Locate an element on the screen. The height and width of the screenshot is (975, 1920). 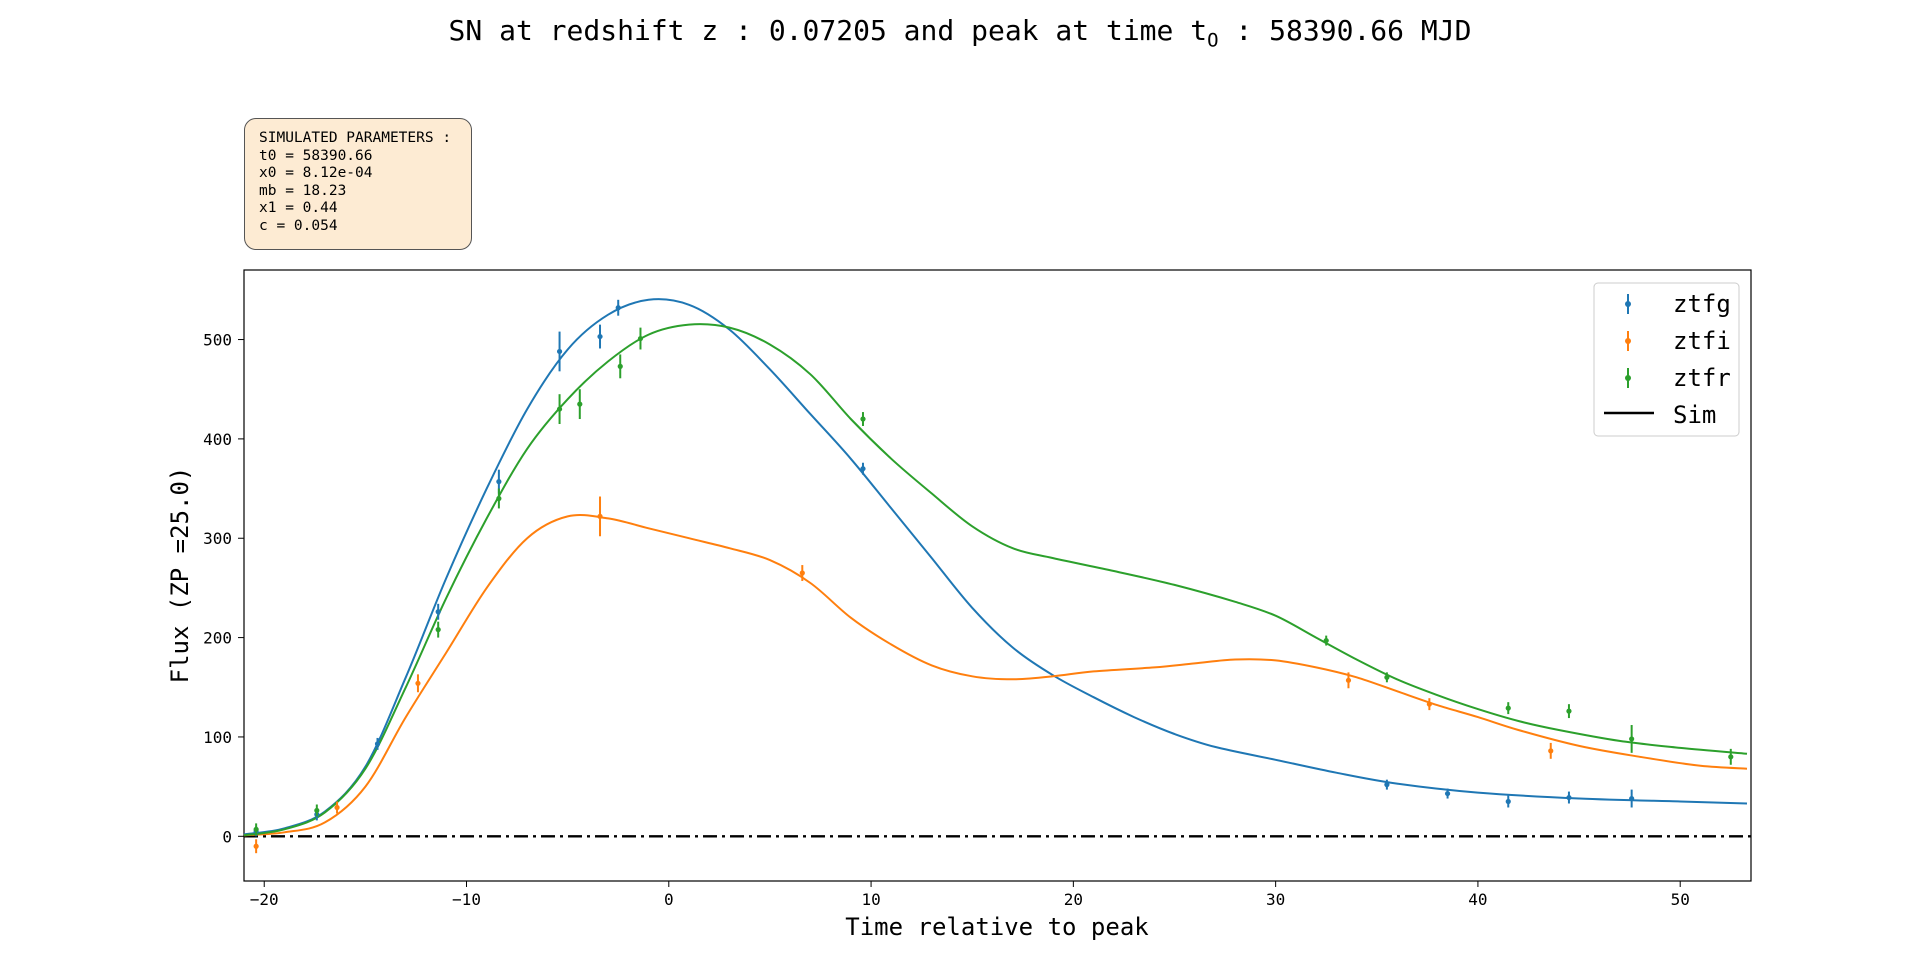
y-tick-label: 500 is located at coordinates (217, 340).